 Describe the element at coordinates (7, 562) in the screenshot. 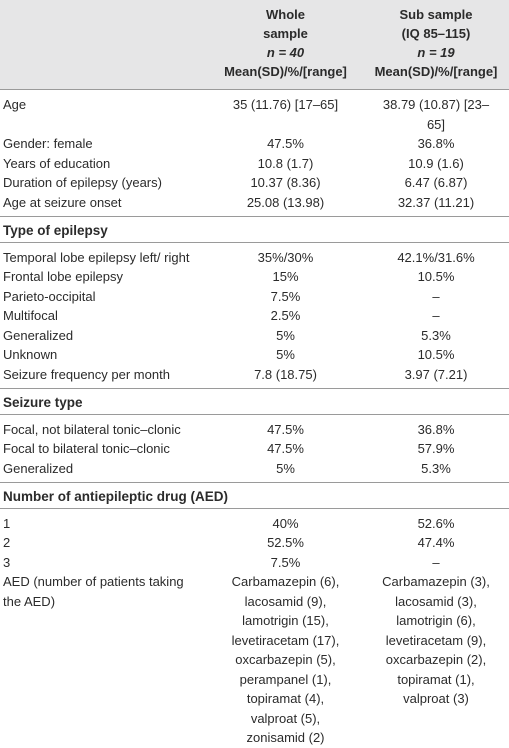

I see `row-label: 3` at that location.